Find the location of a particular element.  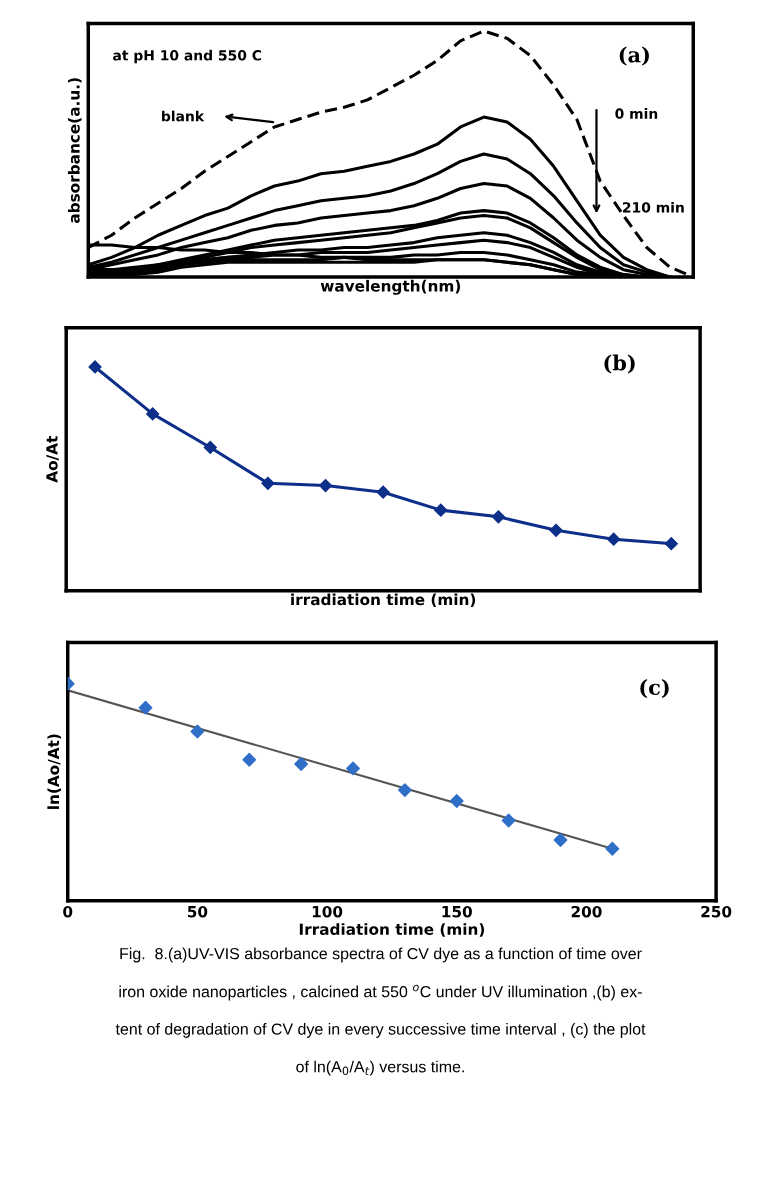

annotation: (b) is located at coordinates (619, 364).